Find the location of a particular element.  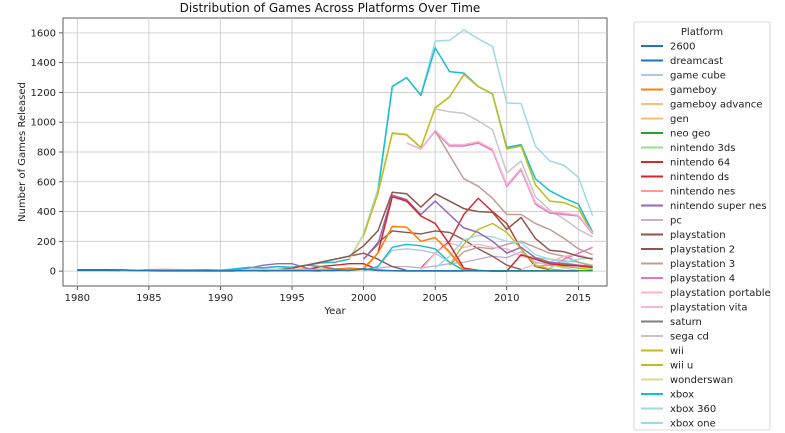

legend-label: nintendo nes is located at coordinates (702, 192).